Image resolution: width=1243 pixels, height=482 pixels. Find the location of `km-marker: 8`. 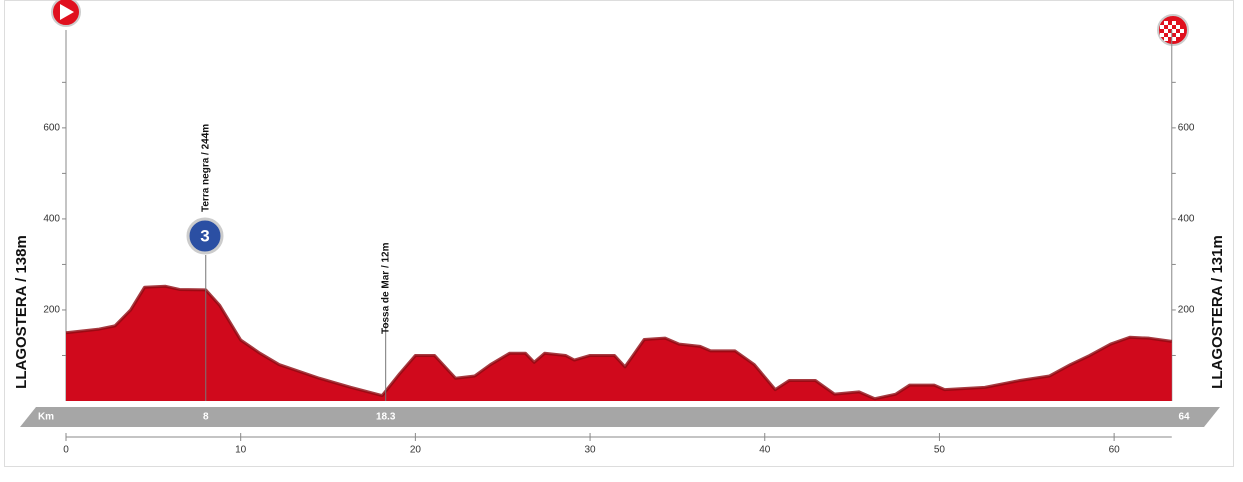

km-marker: 8 is located at coordinates (206, 417).